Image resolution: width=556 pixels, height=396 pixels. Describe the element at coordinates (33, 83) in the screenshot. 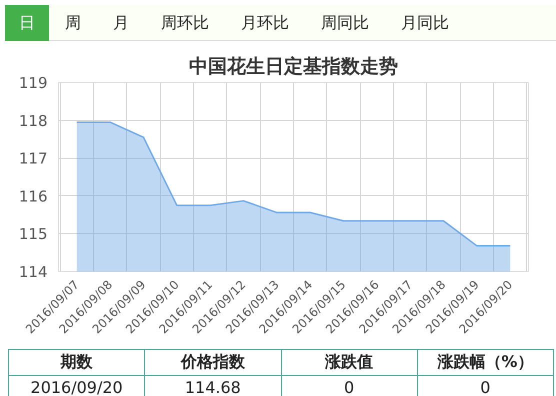

I see `y-tick-label: 119` at that location.